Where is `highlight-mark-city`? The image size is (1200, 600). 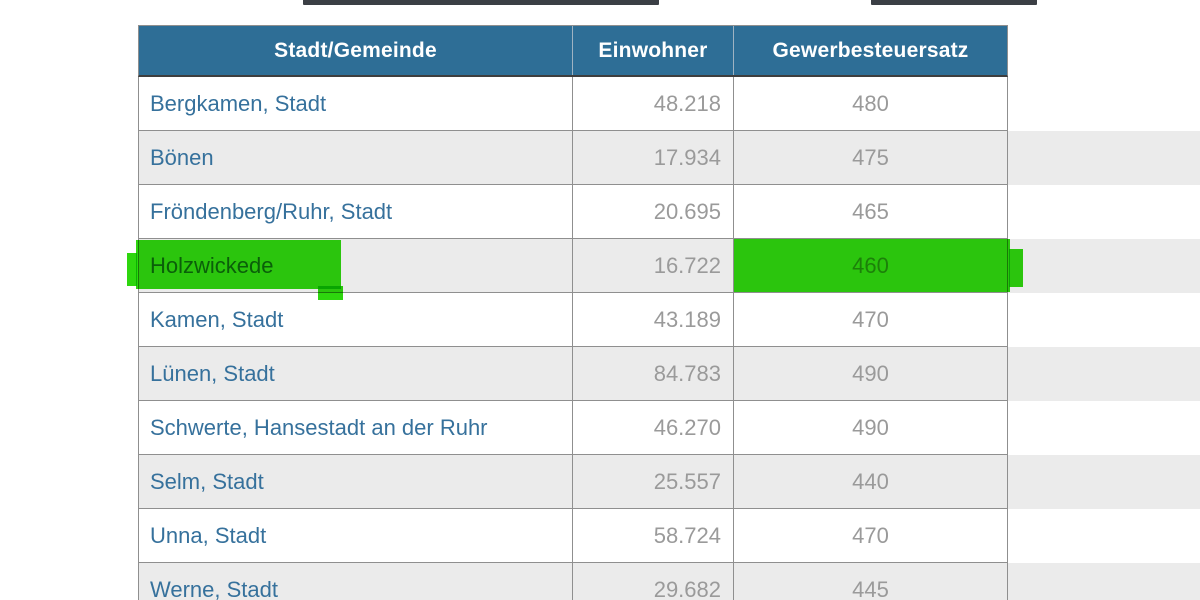 highlight-mark-city is located at coordinates (238, 264).